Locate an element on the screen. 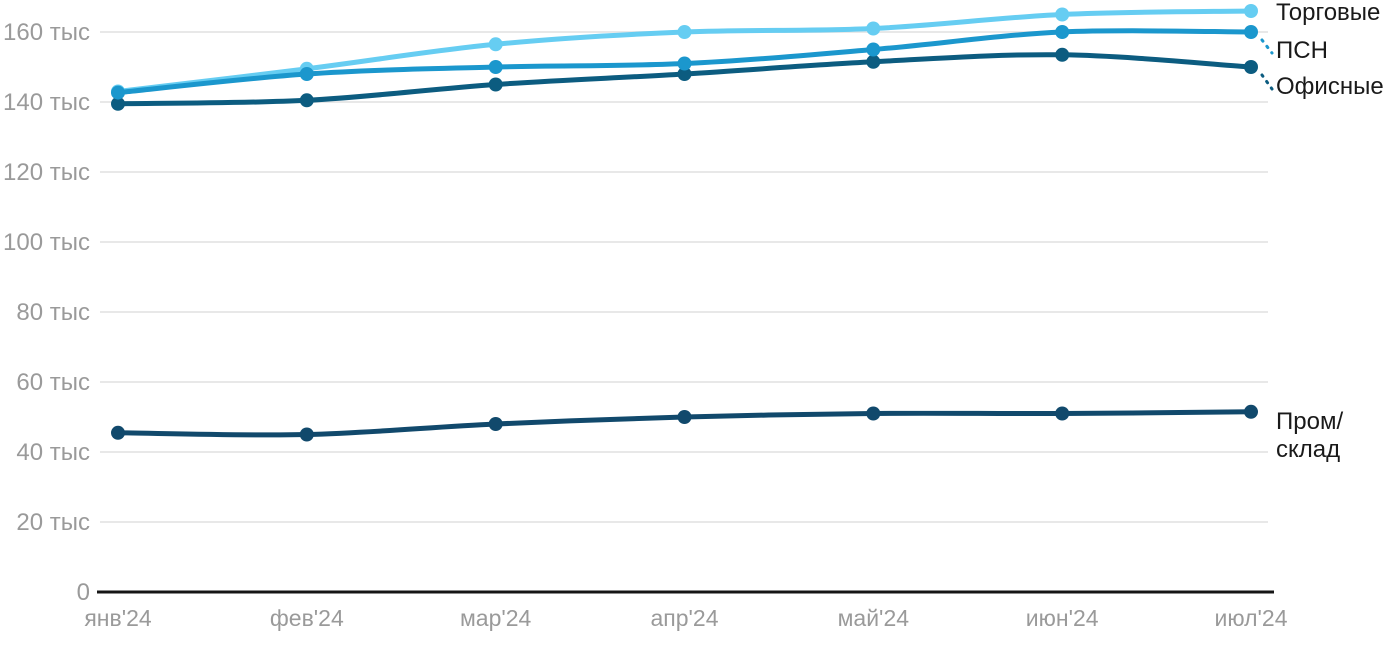  y-tick-label: 140 тыс is located at coordinates (46, 102).